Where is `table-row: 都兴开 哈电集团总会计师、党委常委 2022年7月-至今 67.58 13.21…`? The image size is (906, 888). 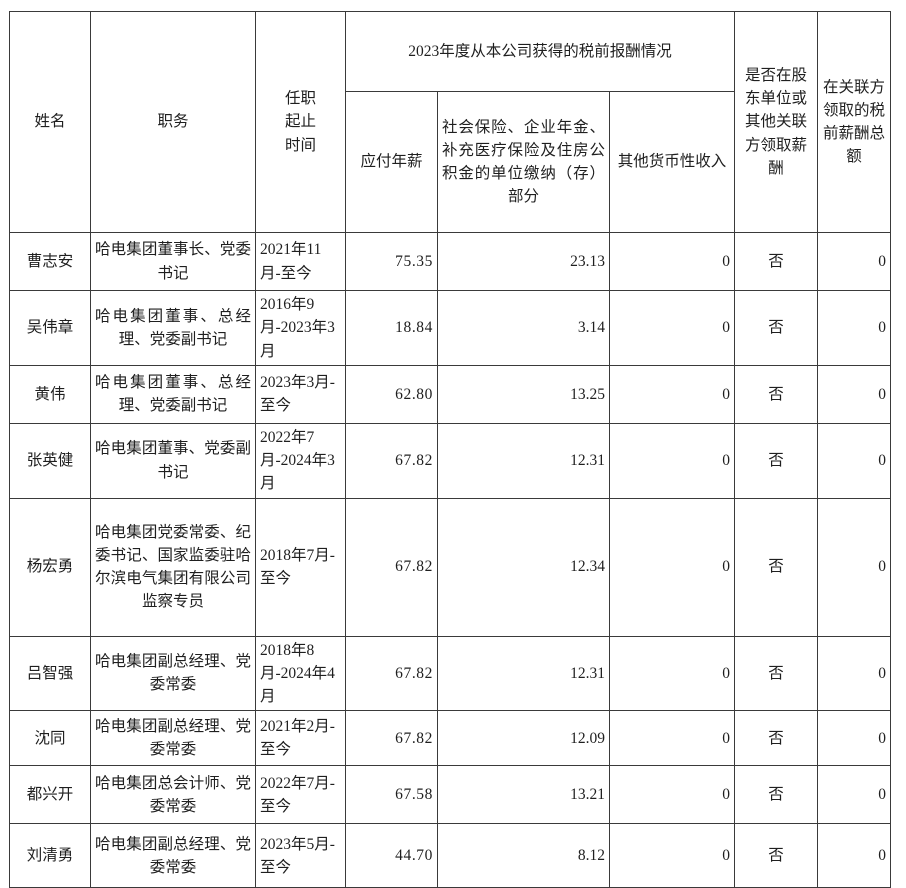
table-row: 都兴开 哈电集团总会计师、党委常委 2022年7月-至今 67.58 13.21… is located at coordinates (450, 795).